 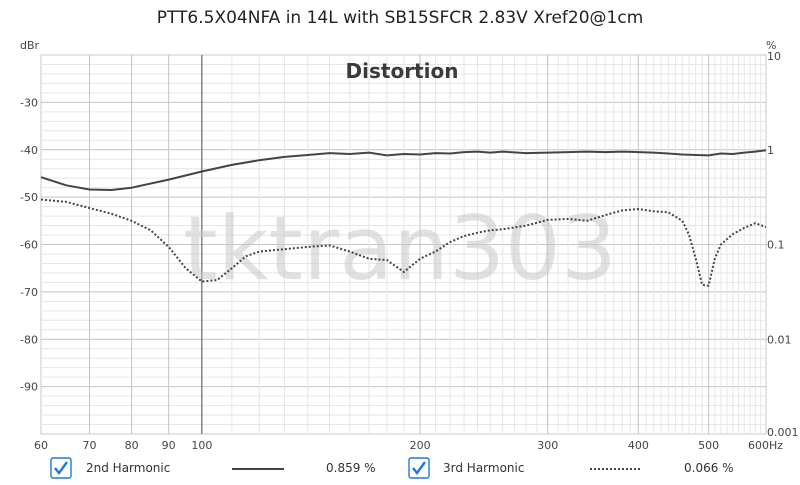 What do you see at coordinates (29, 387) in the screenshot?
I see `y-tick-label-left: -90` at bounding box center [29, 387].